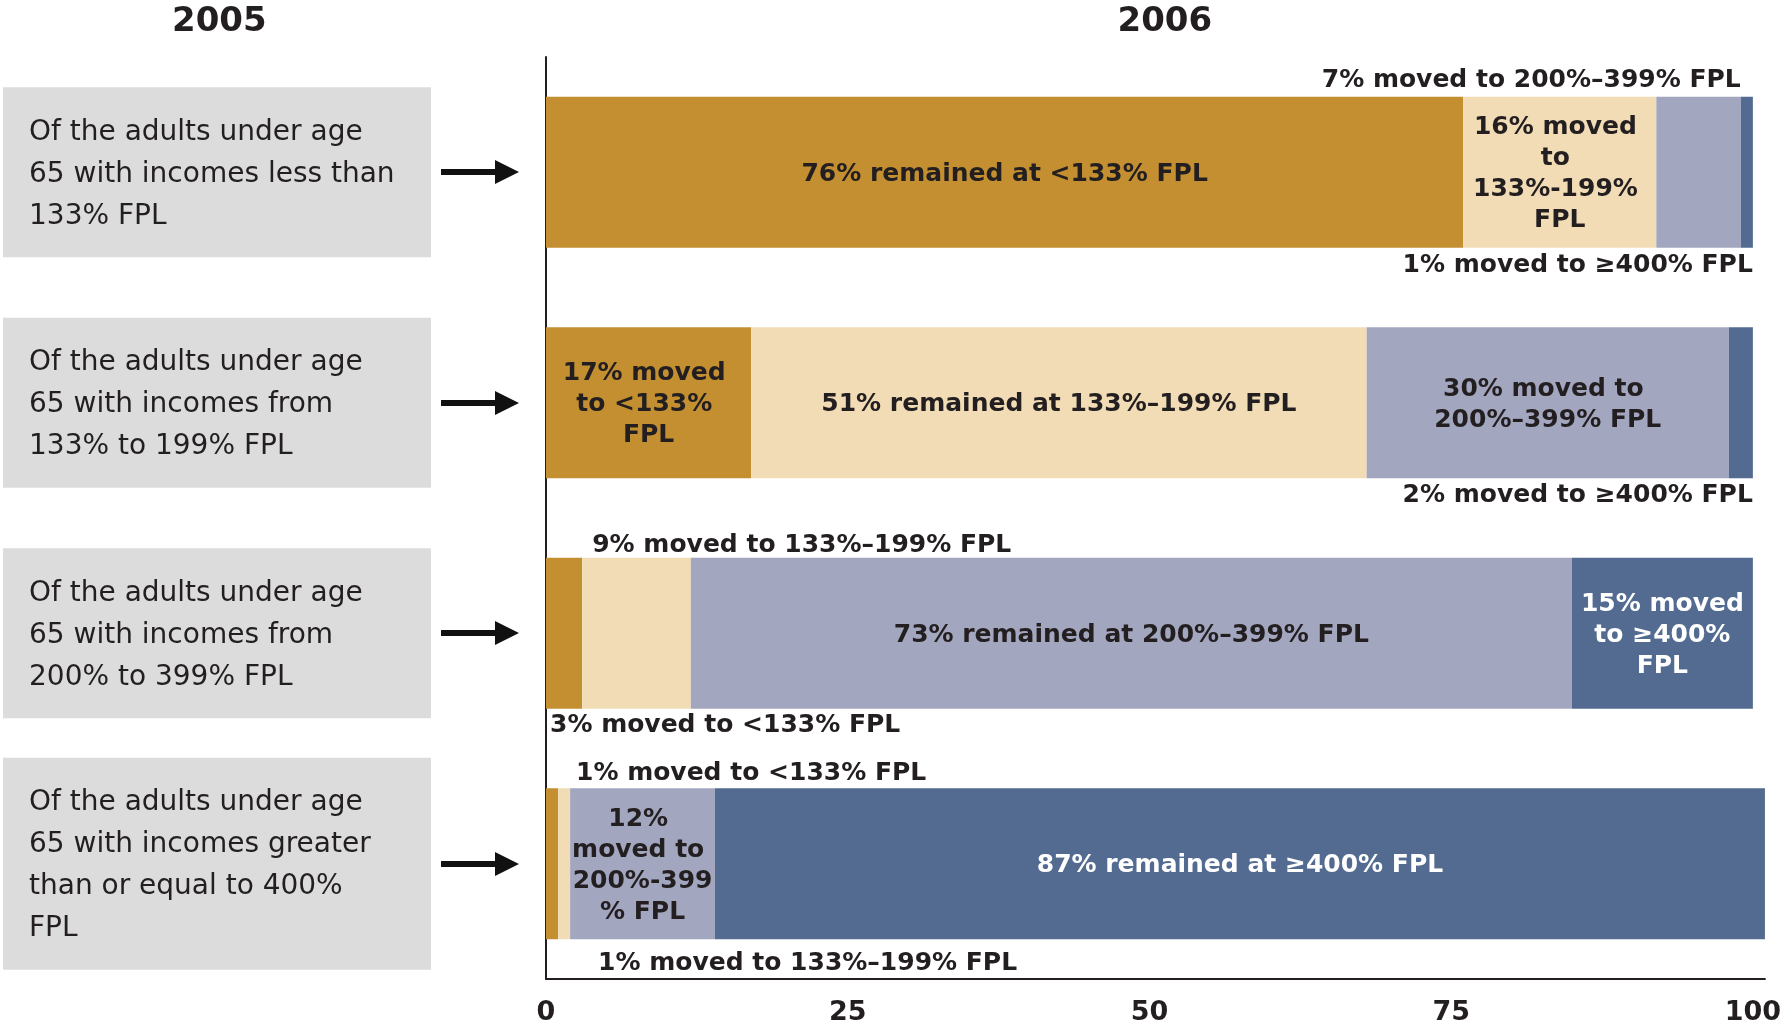 The width and height of the screenshot is (1784, 1032). I want to click on data-label: 30% moved to 200%–399% FPL, so click(1548, 402).